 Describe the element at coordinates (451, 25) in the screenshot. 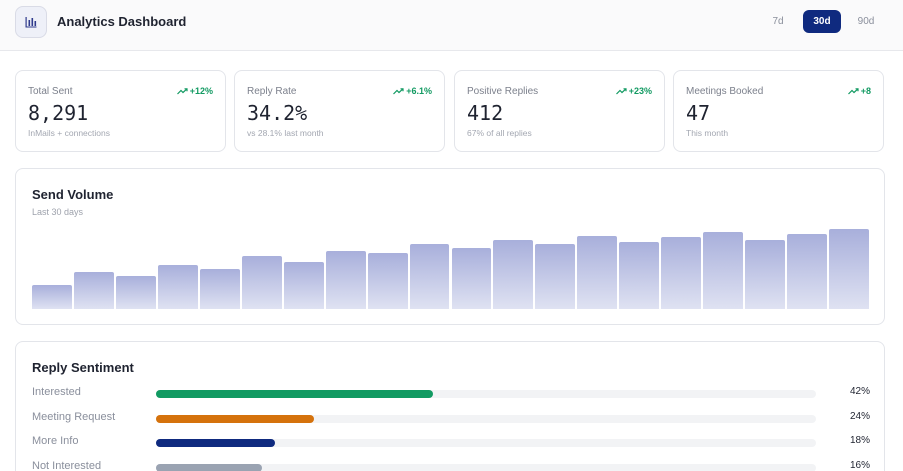

I see `header: Analytics Dashboard 7d 30d 90d` at that location.